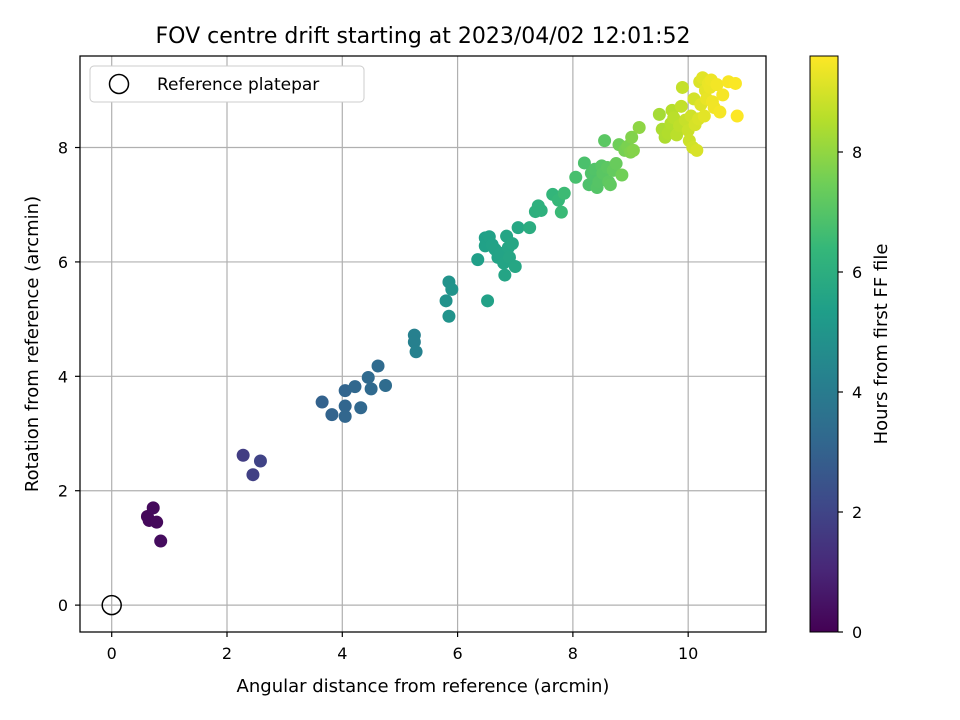 Image resolution: width=960 pixels, height=720 pixels. Describe the element at coordinates (857, 392) in the screenshot. I see `colorbar-tick-label: 4` at that location.